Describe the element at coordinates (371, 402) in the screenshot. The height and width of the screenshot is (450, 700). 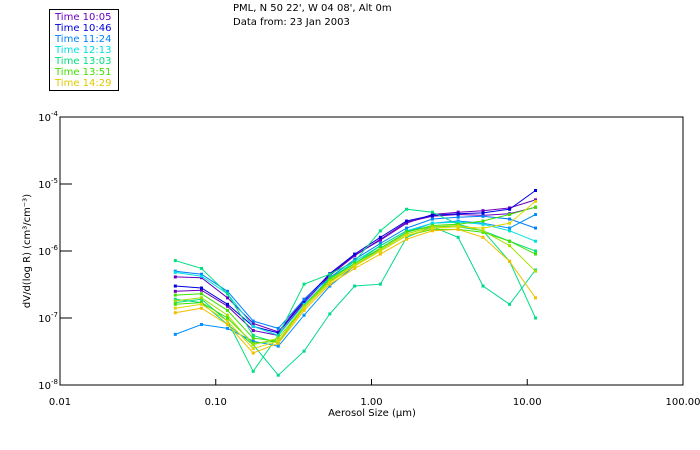
I see `x-tick-label: 1.00` at that location.